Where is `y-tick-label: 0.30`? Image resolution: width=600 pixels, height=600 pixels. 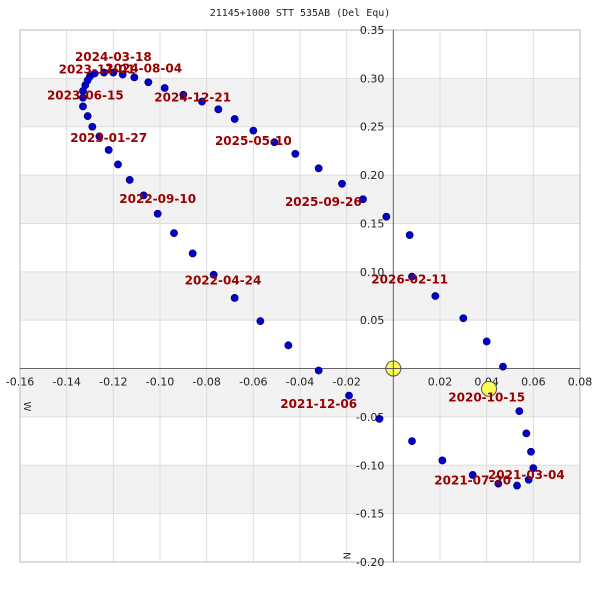
y-tick-label: 0.30 is located at coordinates (372, 78).